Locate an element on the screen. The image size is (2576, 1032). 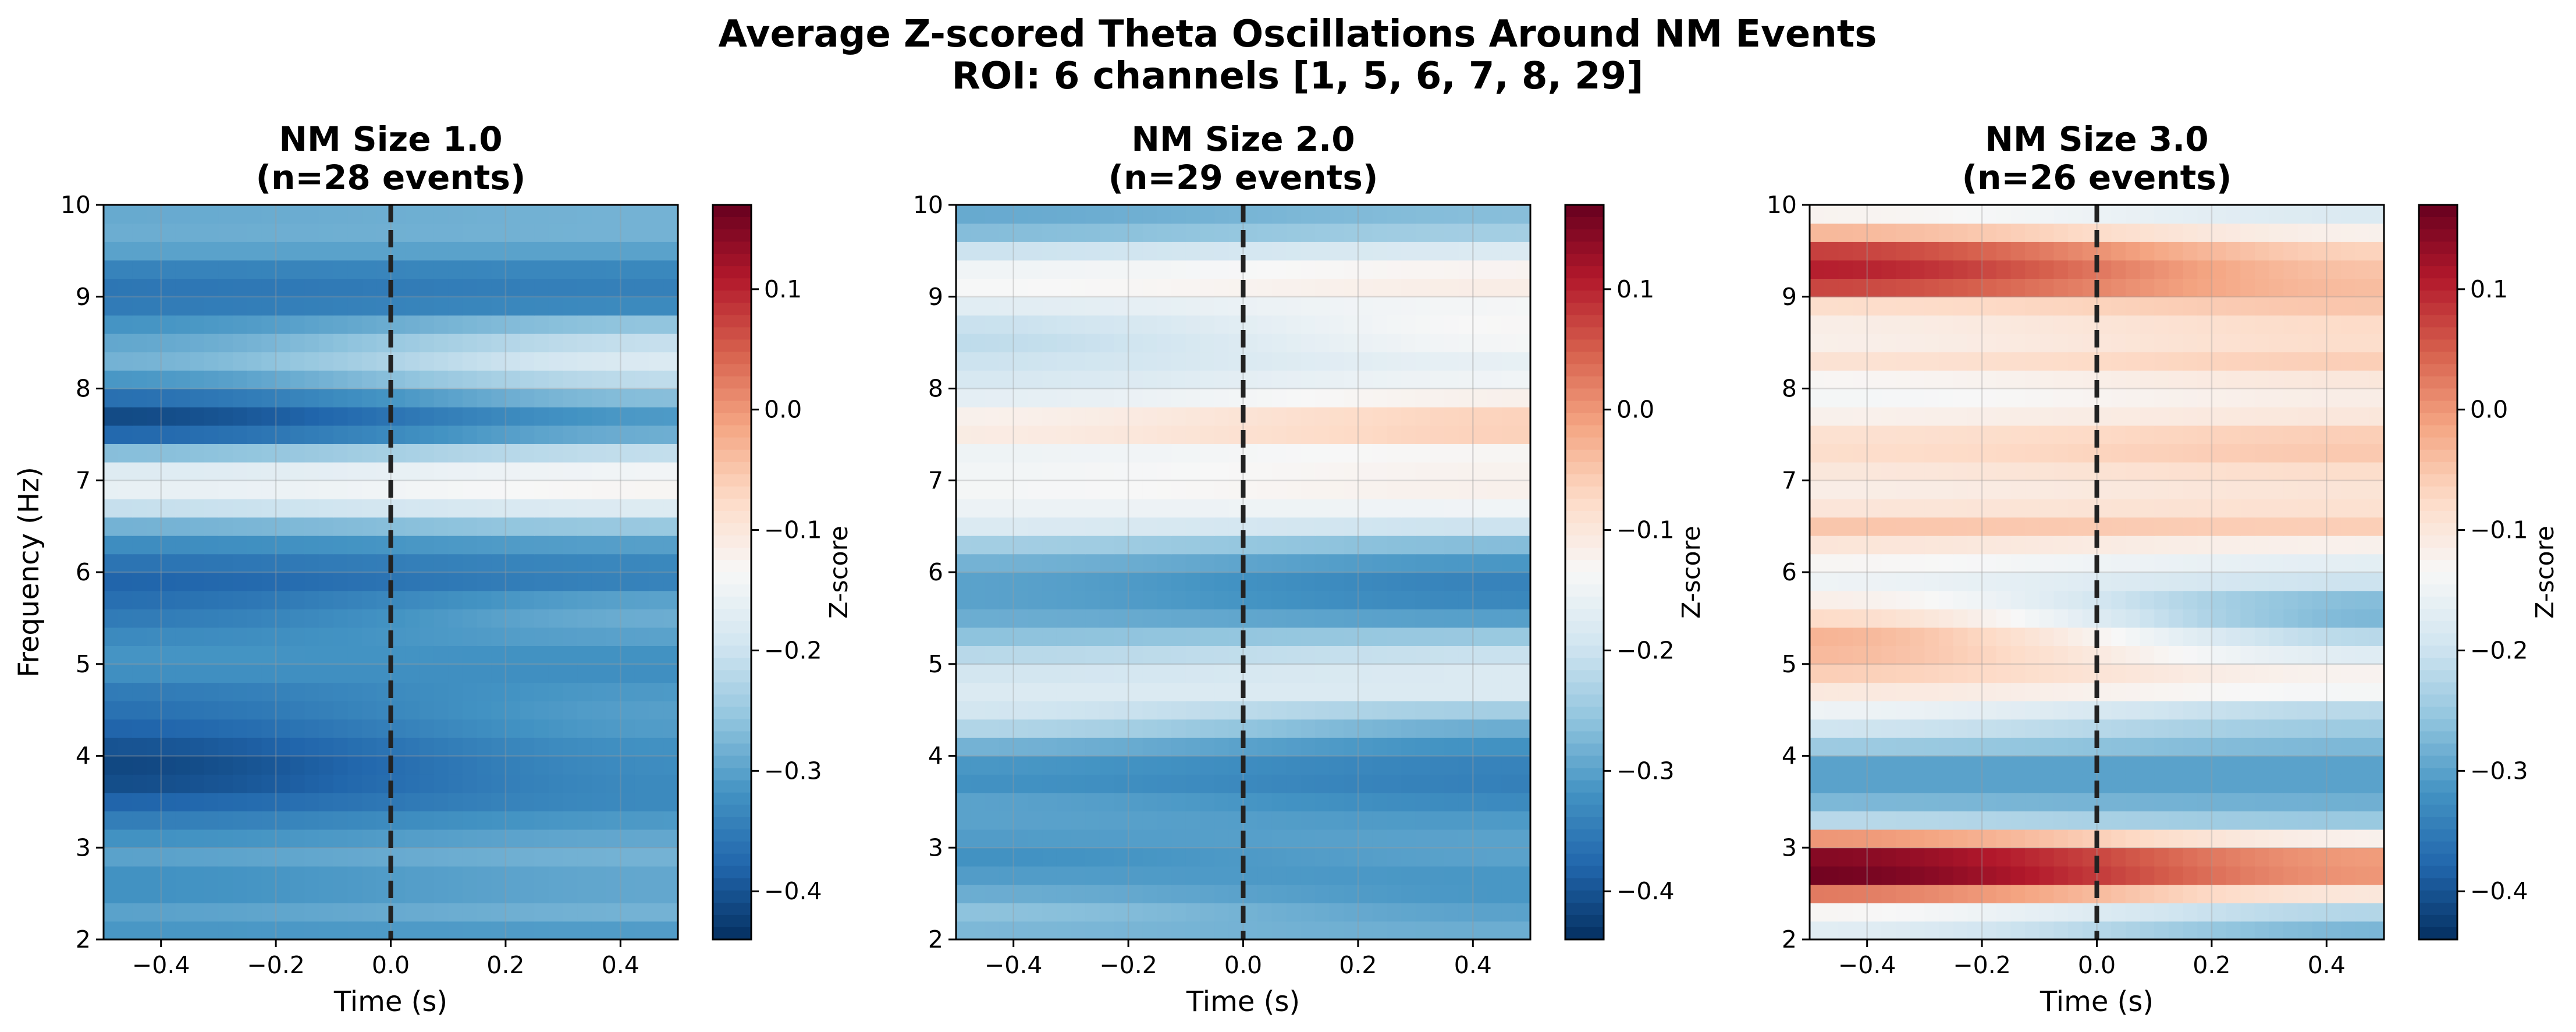
y-tick-label: 4 is located at coordinates (83, 756).